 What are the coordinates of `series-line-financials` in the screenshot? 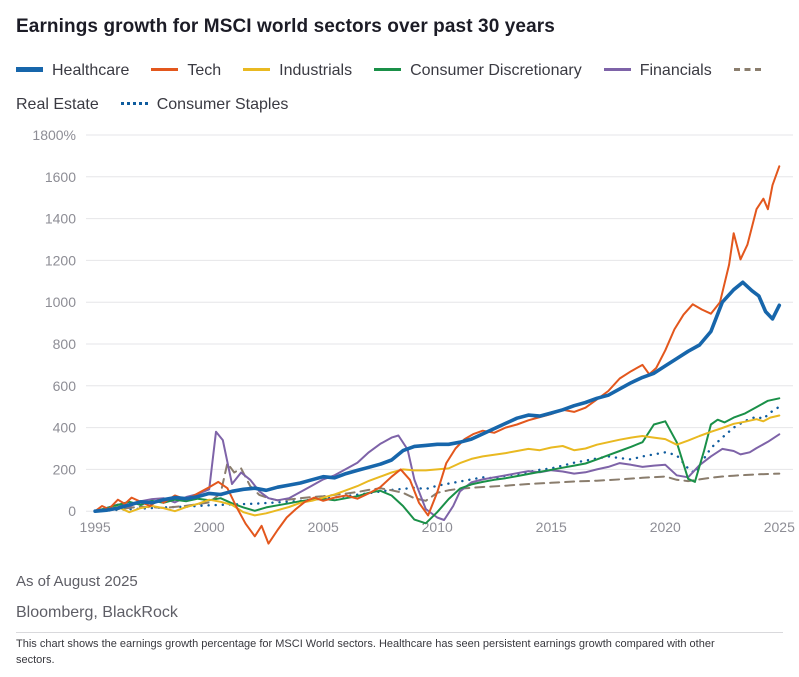 It's located at (437, 476).